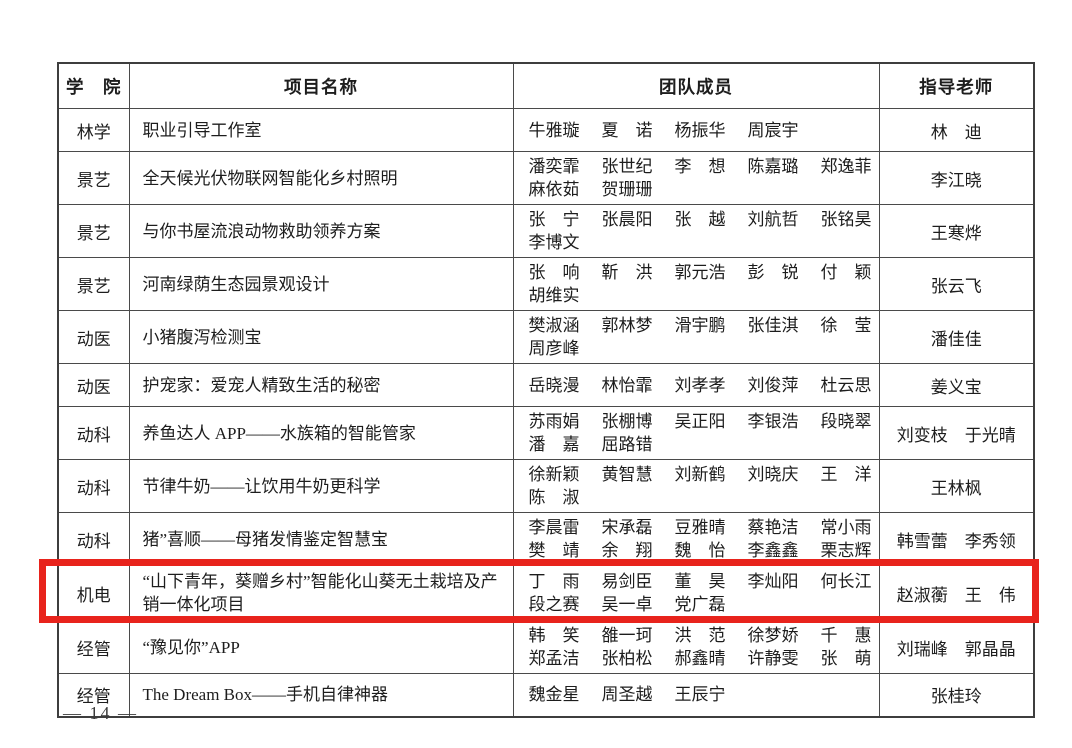 This screenshot has height=748, width=1072. What do you see at coordinates (554, 325) in the screenshot?
I see `member-name: 樊淑涵` at bounding box center [554, 325].